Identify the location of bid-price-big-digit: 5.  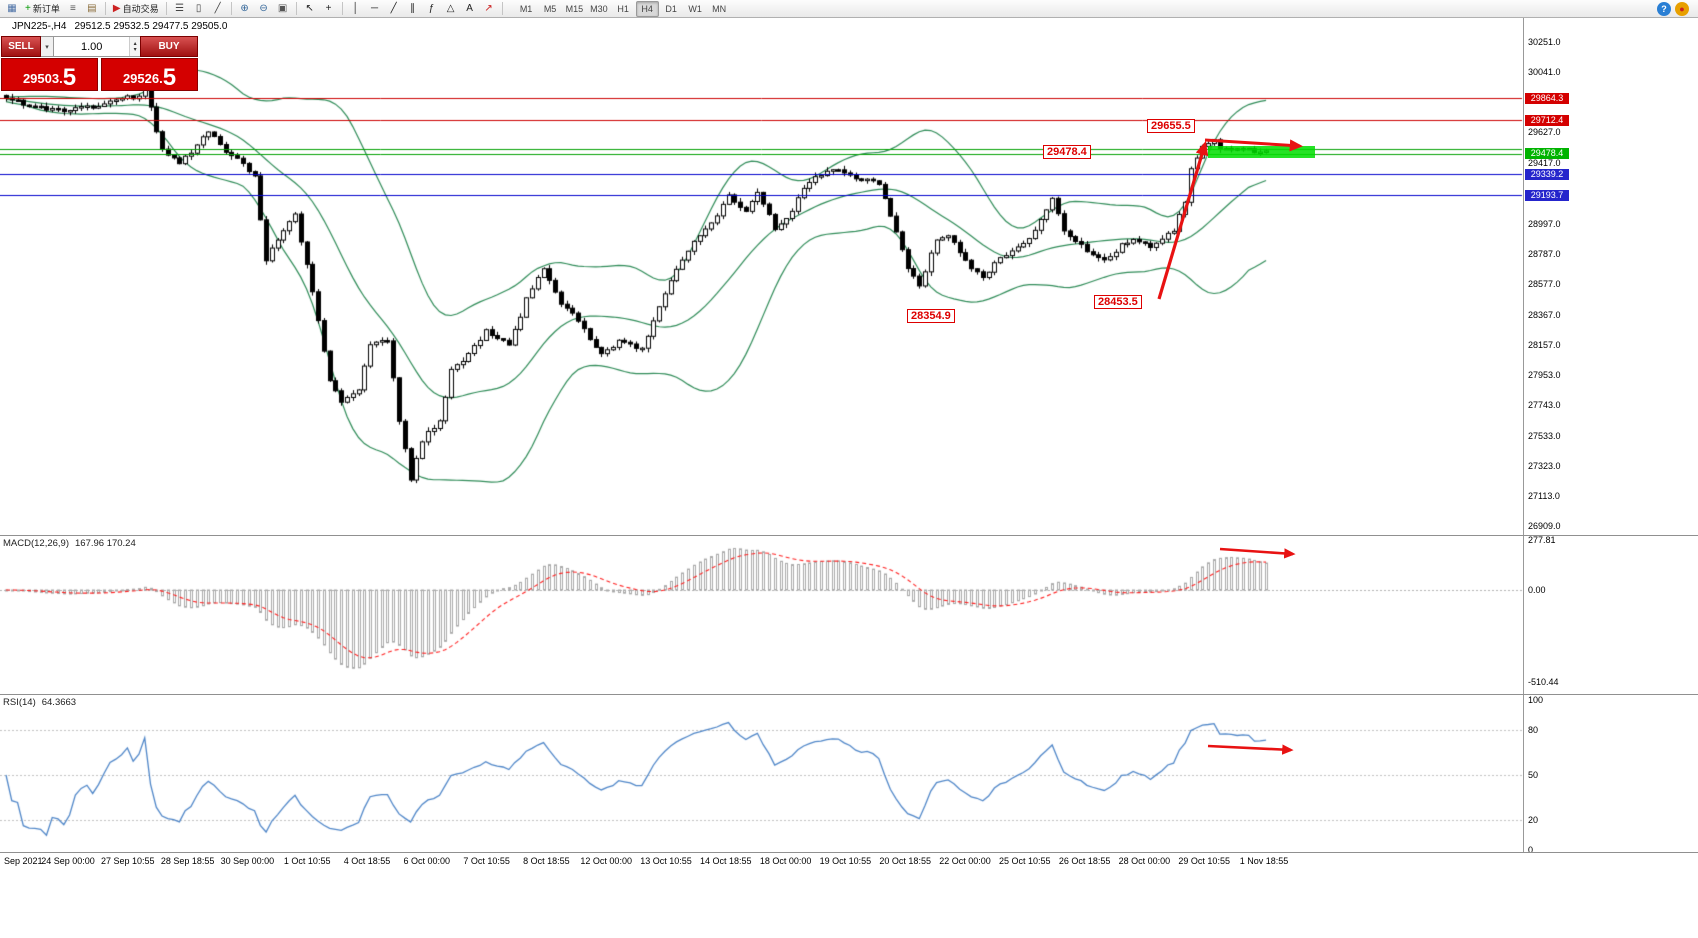
(69, 77).